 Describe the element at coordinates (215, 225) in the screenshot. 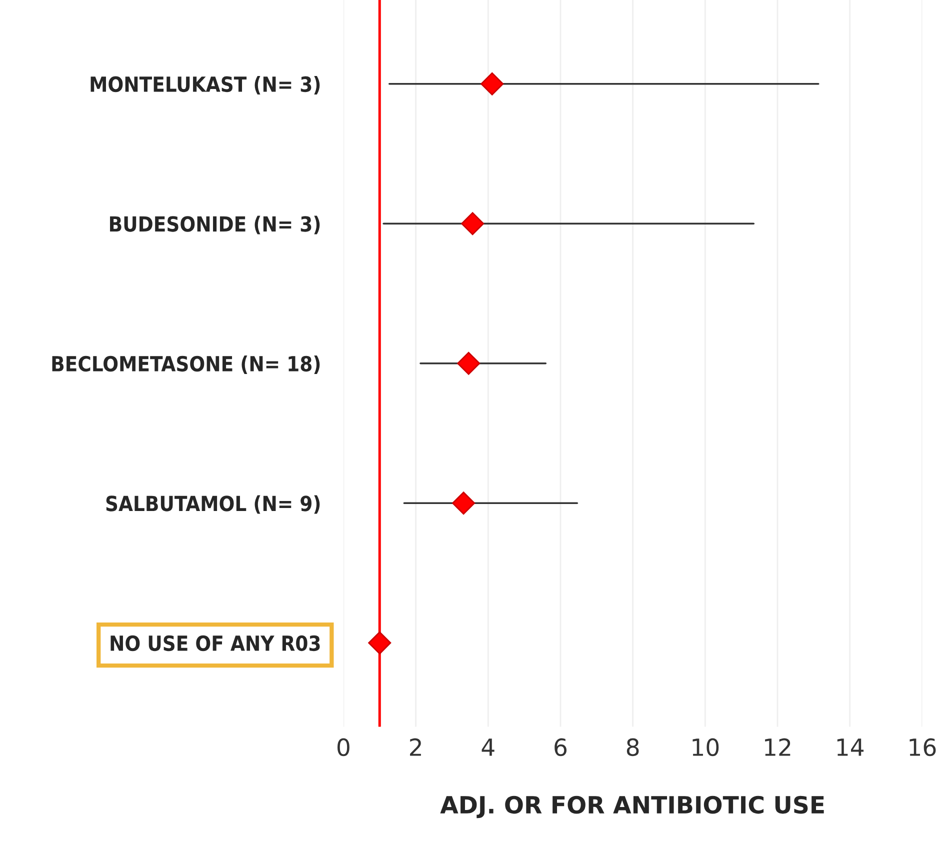

I see `y-tick-label: BUDESONIDE (N= 3)` at that location.